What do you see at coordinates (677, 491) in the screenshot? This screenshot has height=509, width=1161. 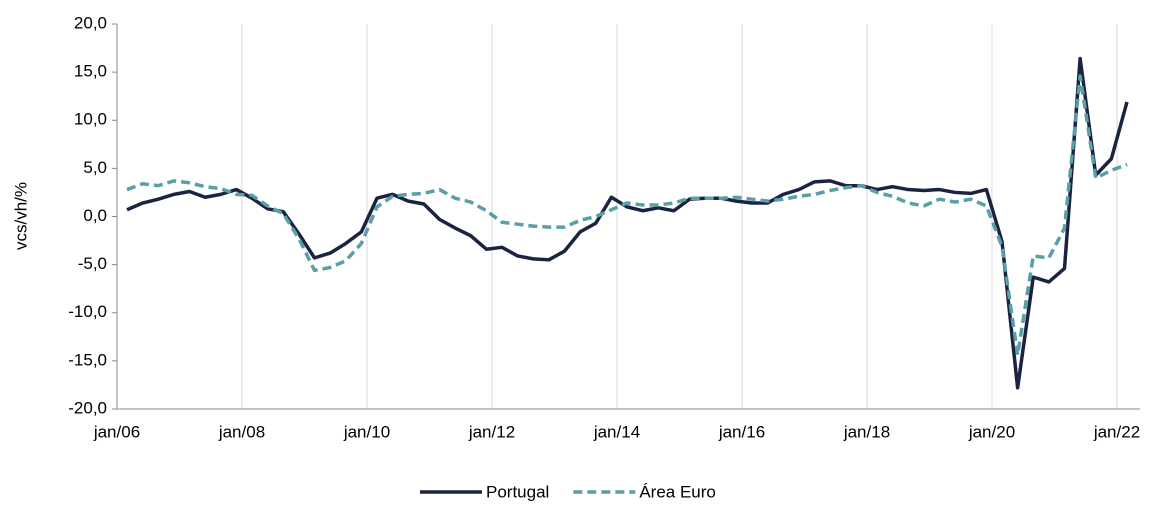 I see `legend-label: Área Euro` at bounding box center [677, 491].